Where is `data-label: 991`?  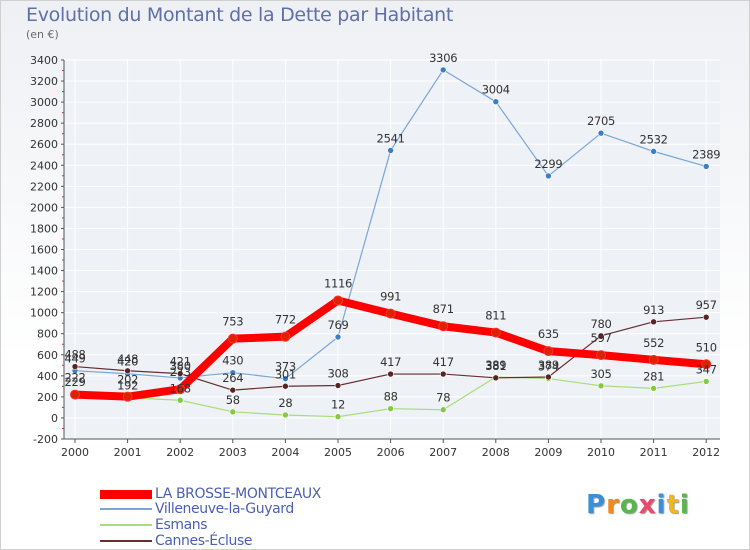 data-label: 991 is located at coordinates (390, 297).